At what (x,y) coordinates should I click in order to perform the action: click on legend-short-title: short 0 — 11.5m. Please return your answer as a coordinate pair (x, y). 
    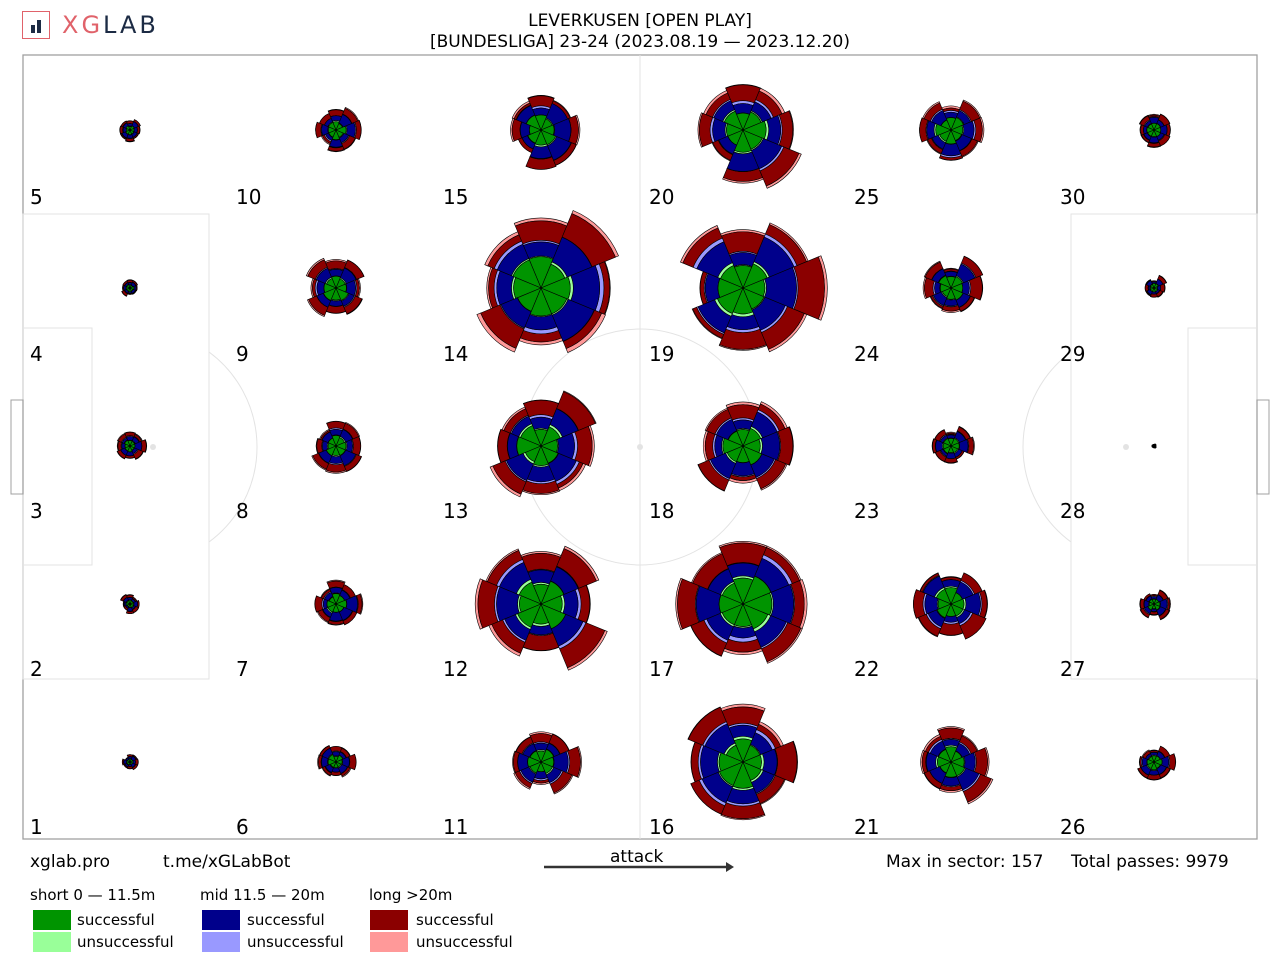
    Looking at the image, I should click on (93, 895).